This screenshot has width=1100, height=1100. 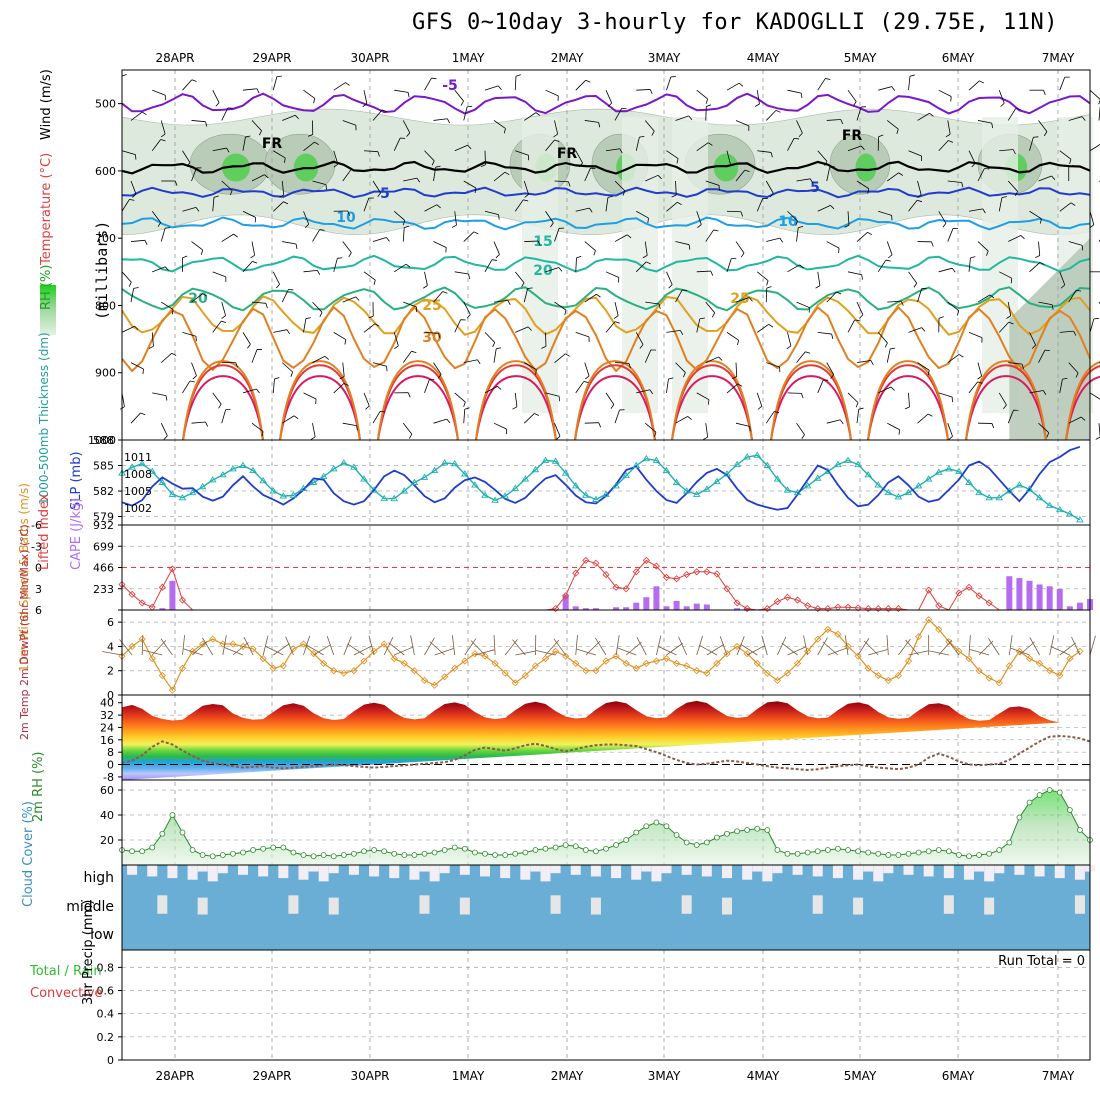 I want to click on temperature-ylabel: Temperature (°C), so click(x=46, y=209).